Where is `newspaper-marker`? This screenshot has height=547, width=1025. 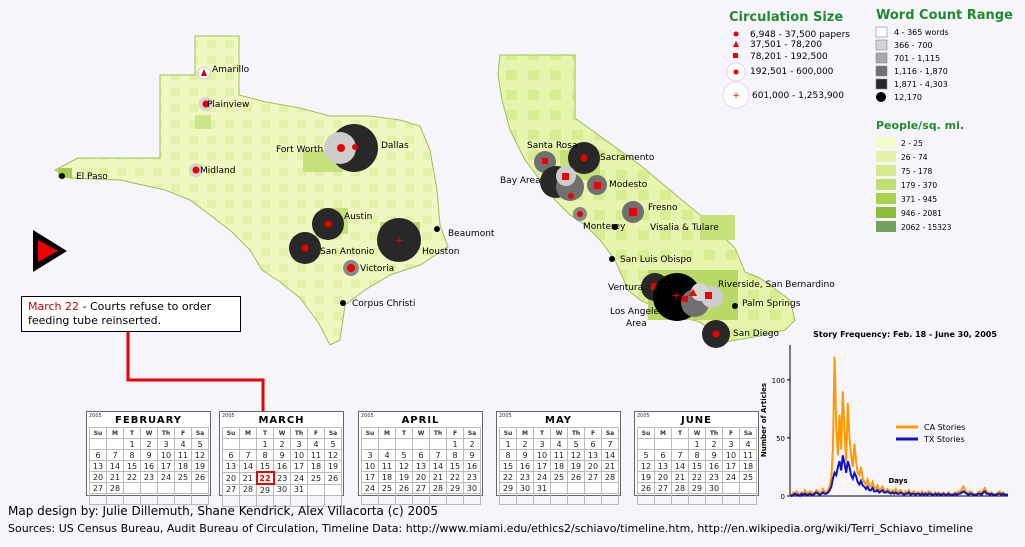 newspaper-marker is located at coordinates (399, 240).